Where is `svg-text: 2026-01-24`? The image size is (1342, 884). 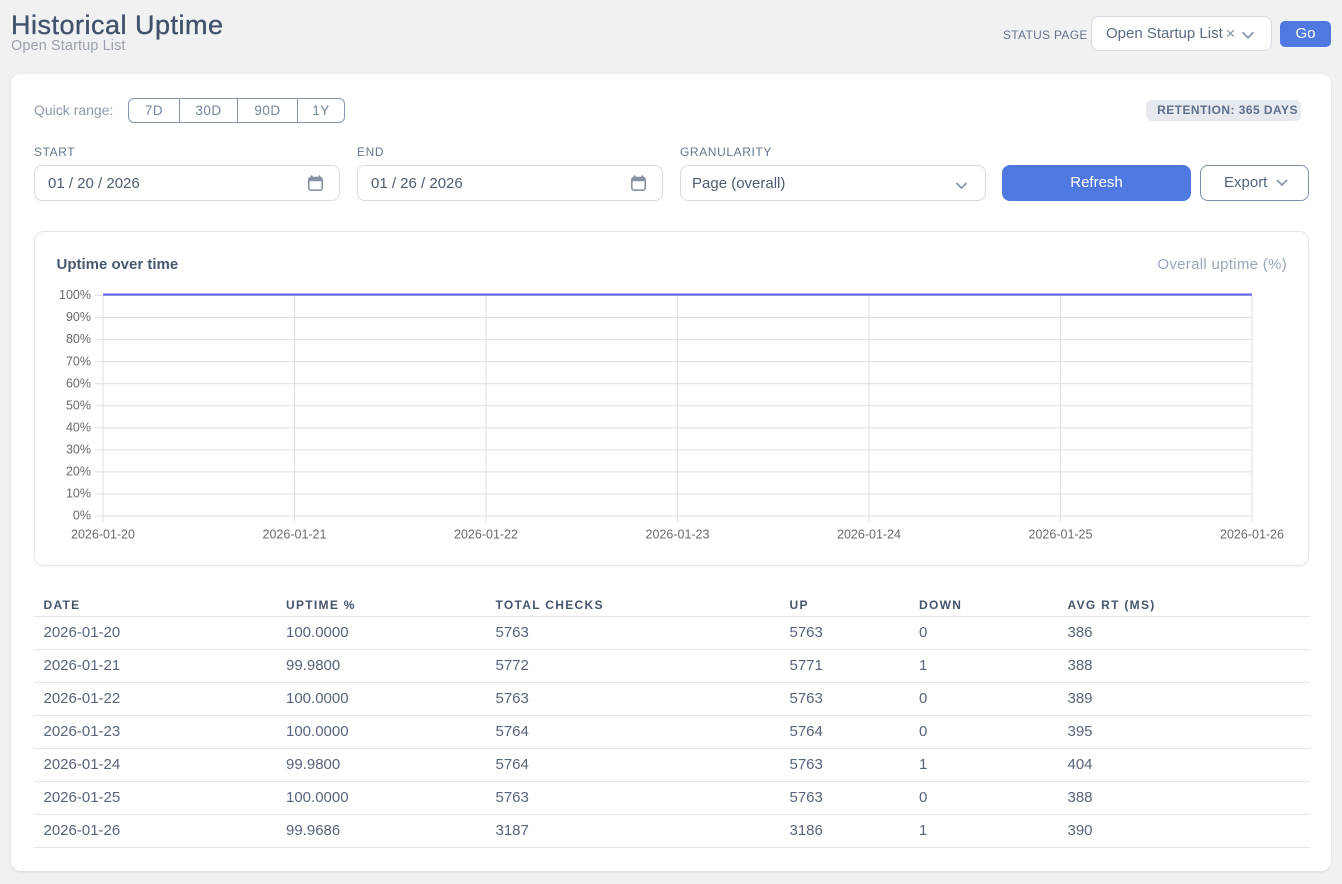 svg-text: 2026-01-24 is located at coordinates (869, 534).